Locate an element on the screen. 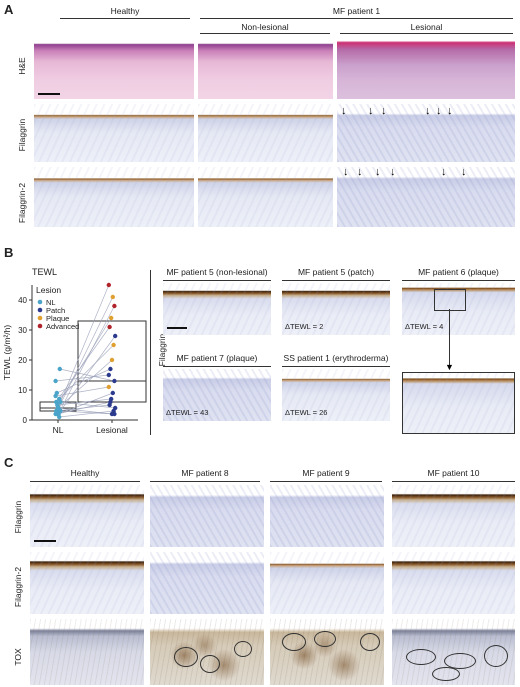  healthy-group-label: Healthy is located at coordinates (125, 11).